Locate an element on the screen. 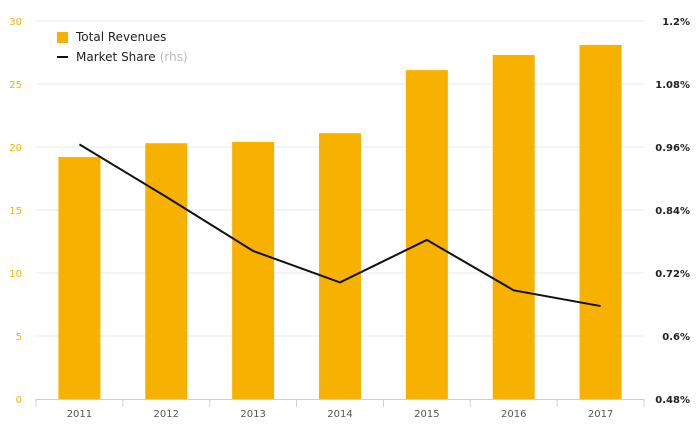 Image resolution: width=700 pixels, height=433 pixels. right-axis-tick-label: 0.72% is located at coordinates (672, 274).